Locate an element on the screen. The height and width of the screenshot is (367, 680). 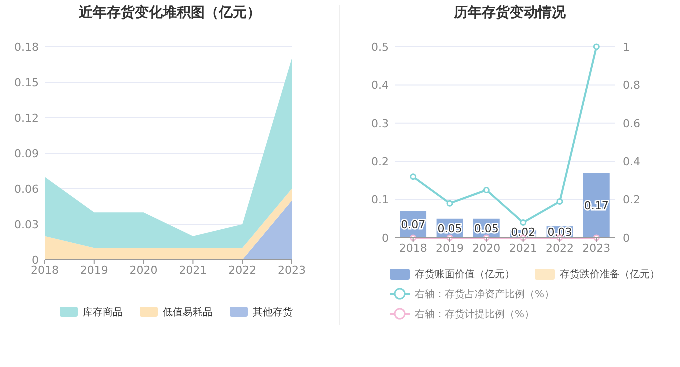
legend-label: 存货跌价准备（亿元） is located at coordinates (610, 274).